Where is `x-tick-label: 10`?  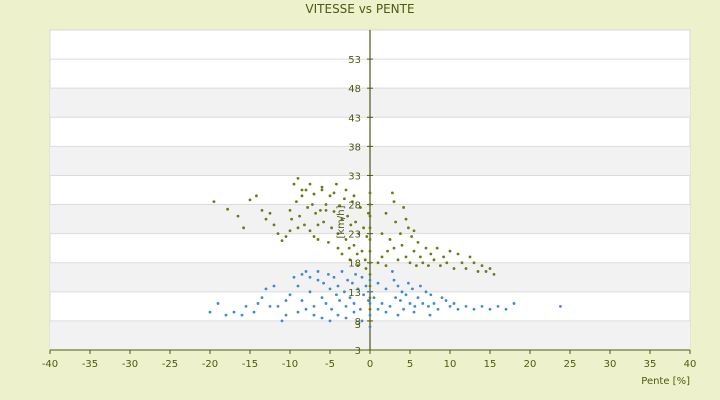
x-tick-label: 10 is located at coordinates (450, 364).